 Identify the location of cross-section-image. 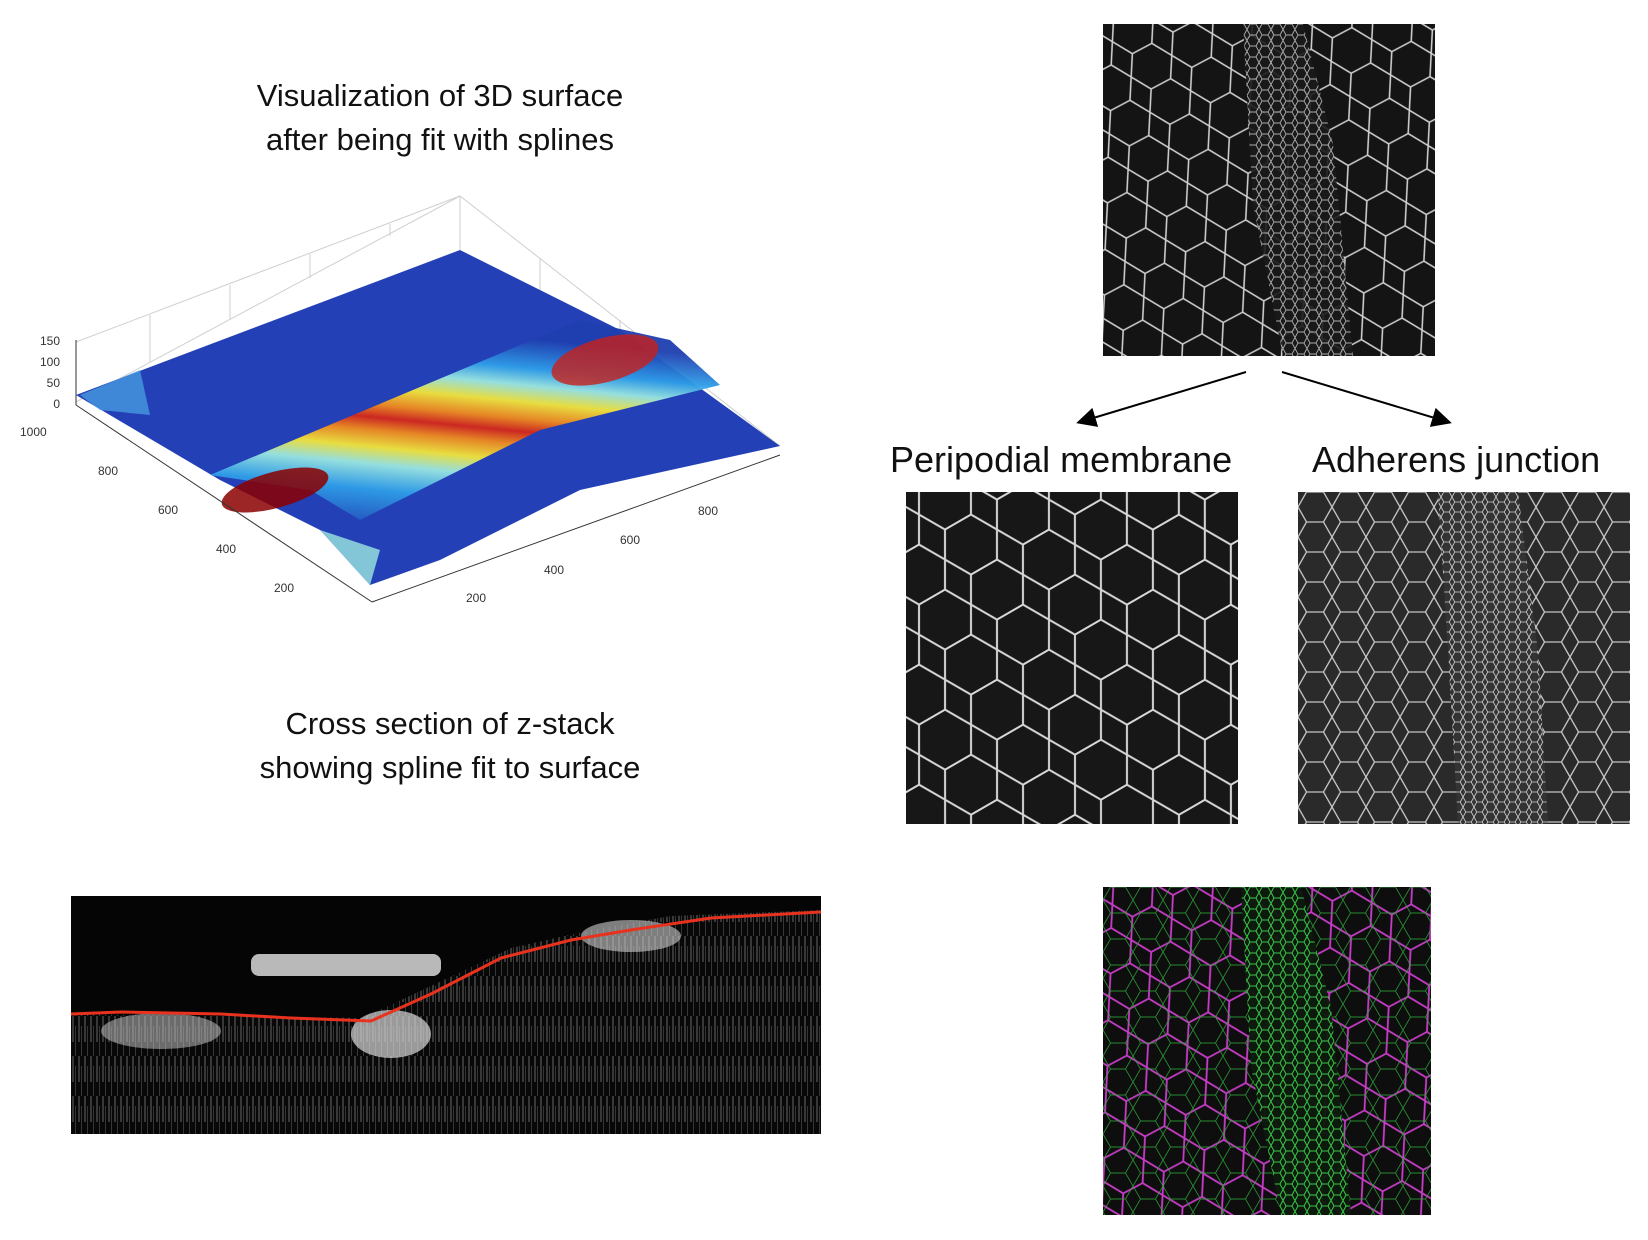
(446, 1015).